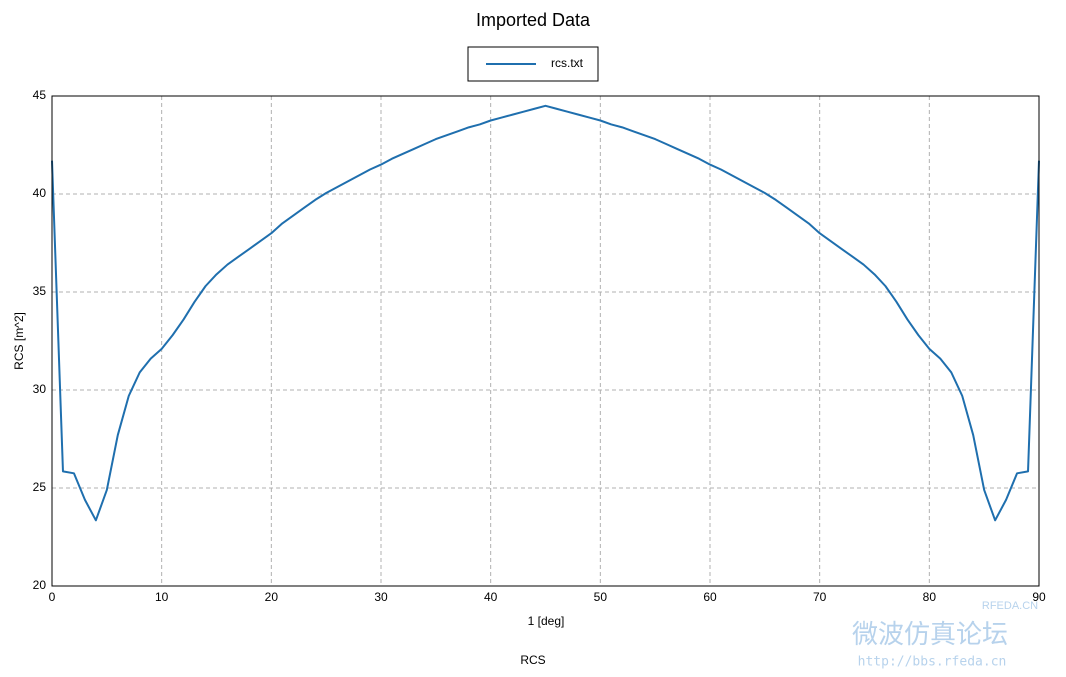  I want to click on subtitle: RCS, so click(532, 660).